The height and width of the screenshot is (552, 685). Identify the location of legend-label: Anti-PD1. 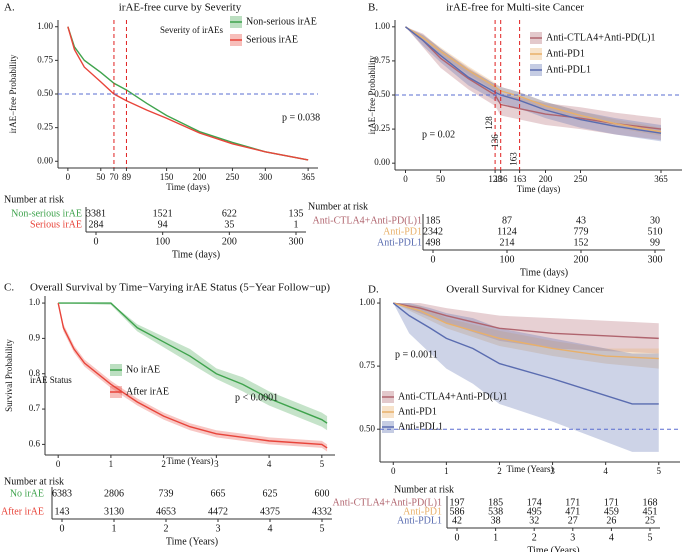
(565, 53).